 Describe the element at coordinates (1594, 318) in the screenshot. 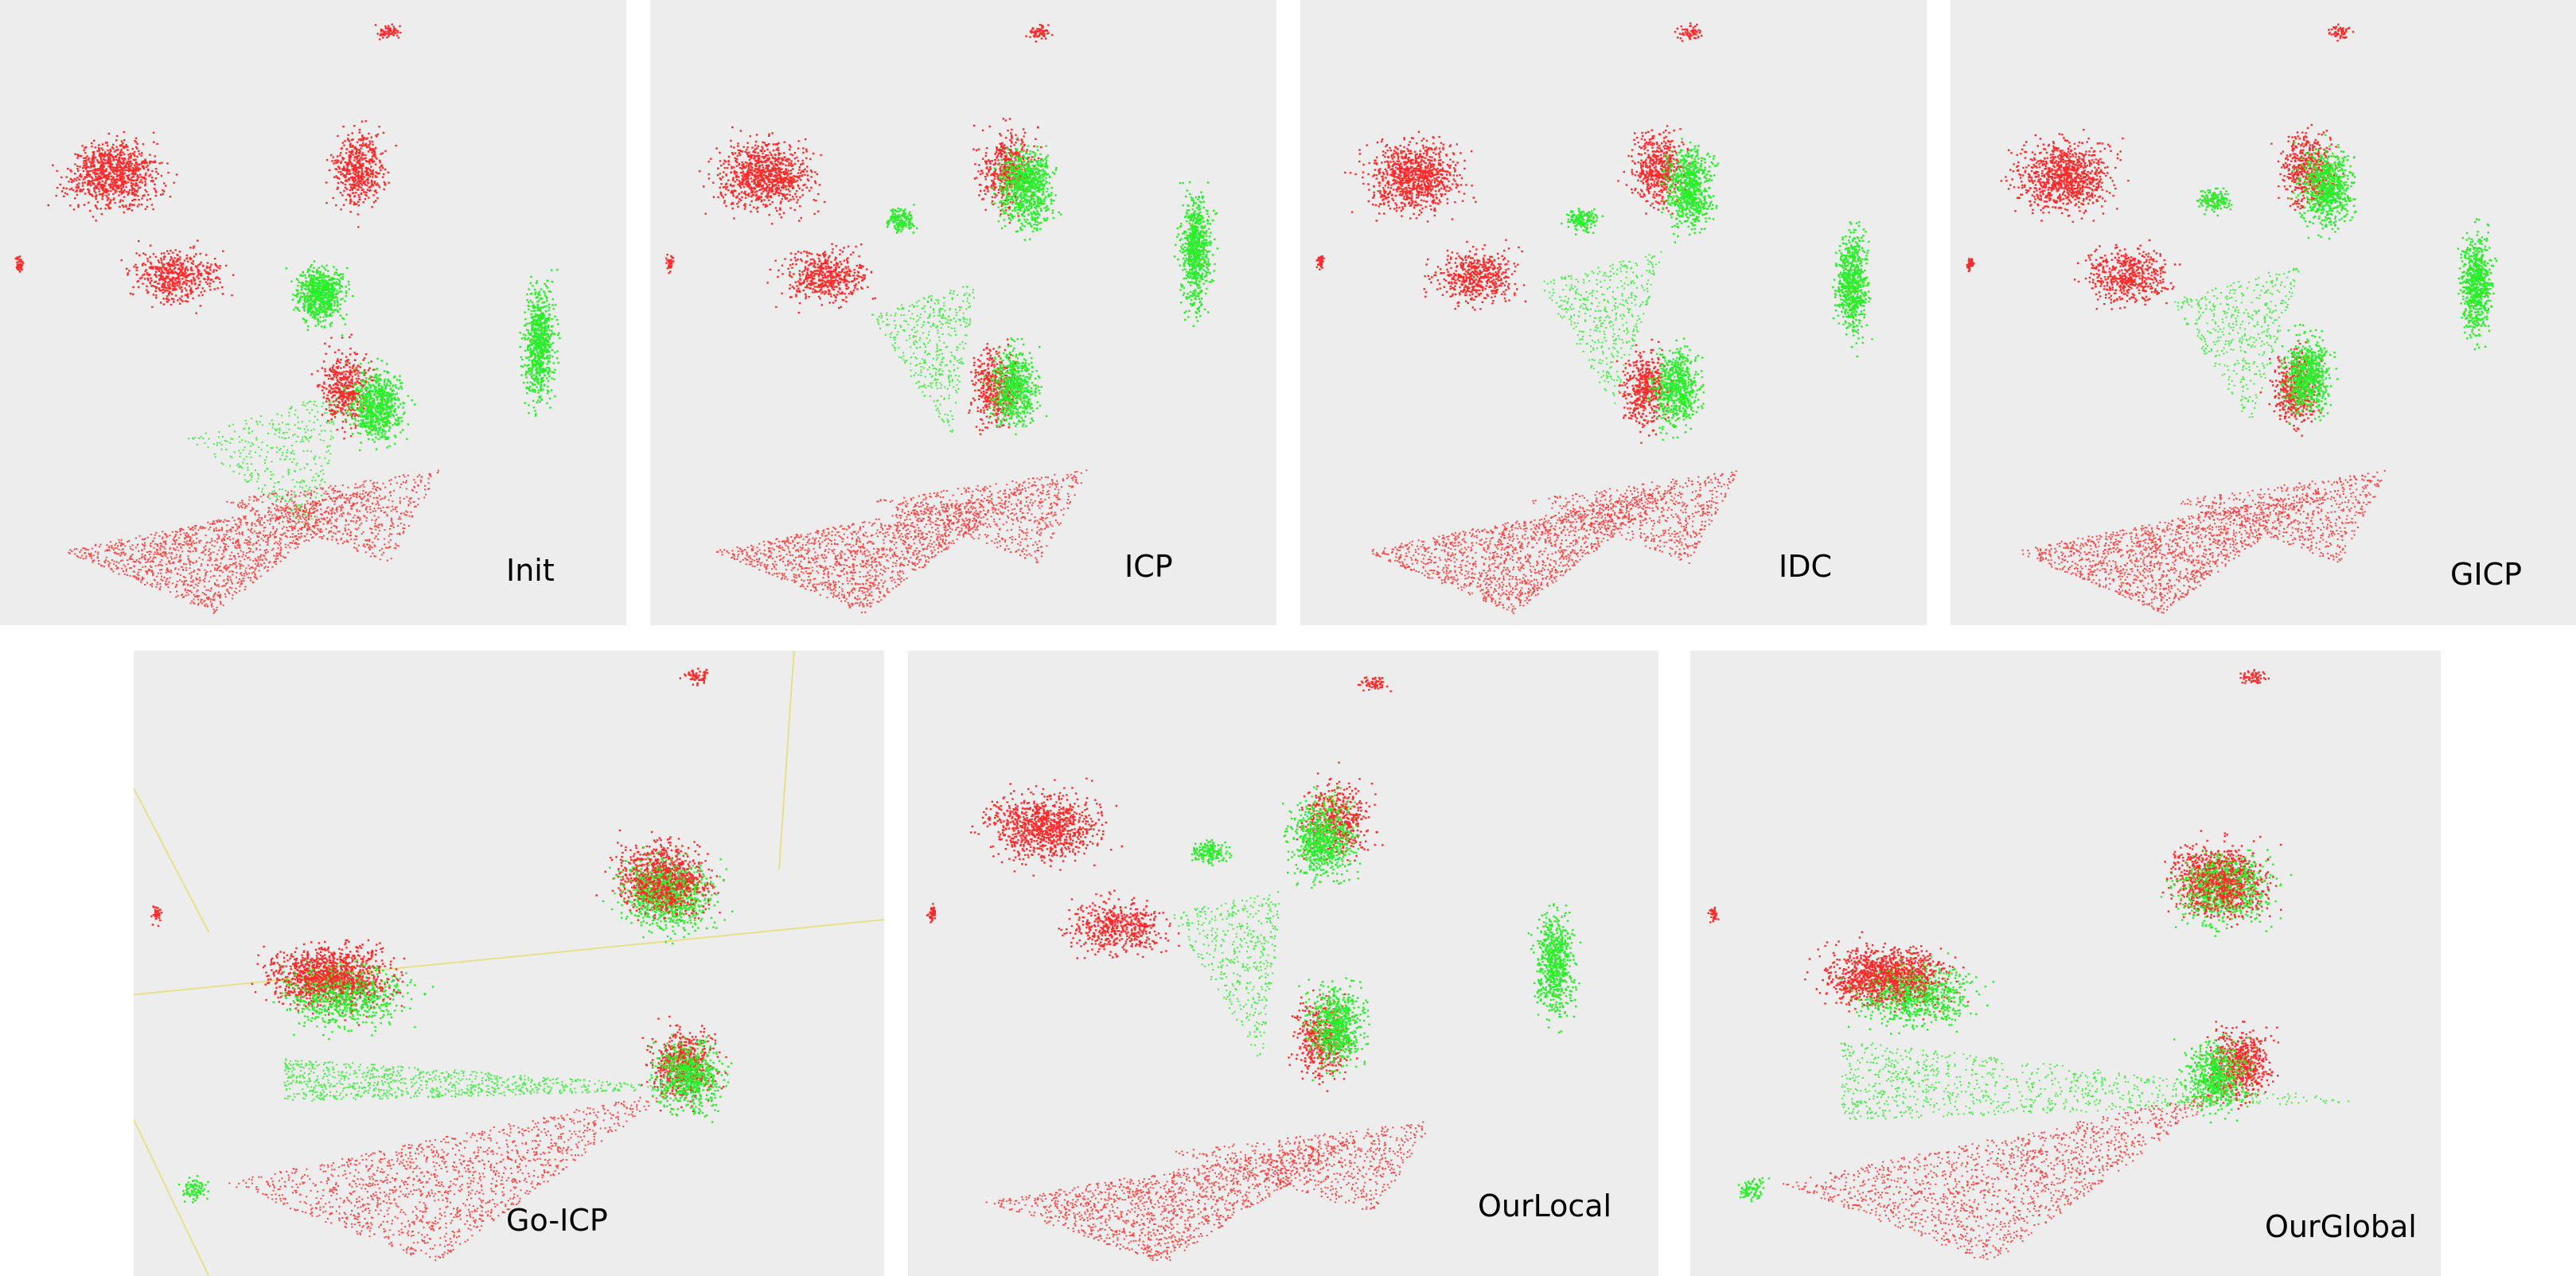

I see `point-cloud-idc` at that location.